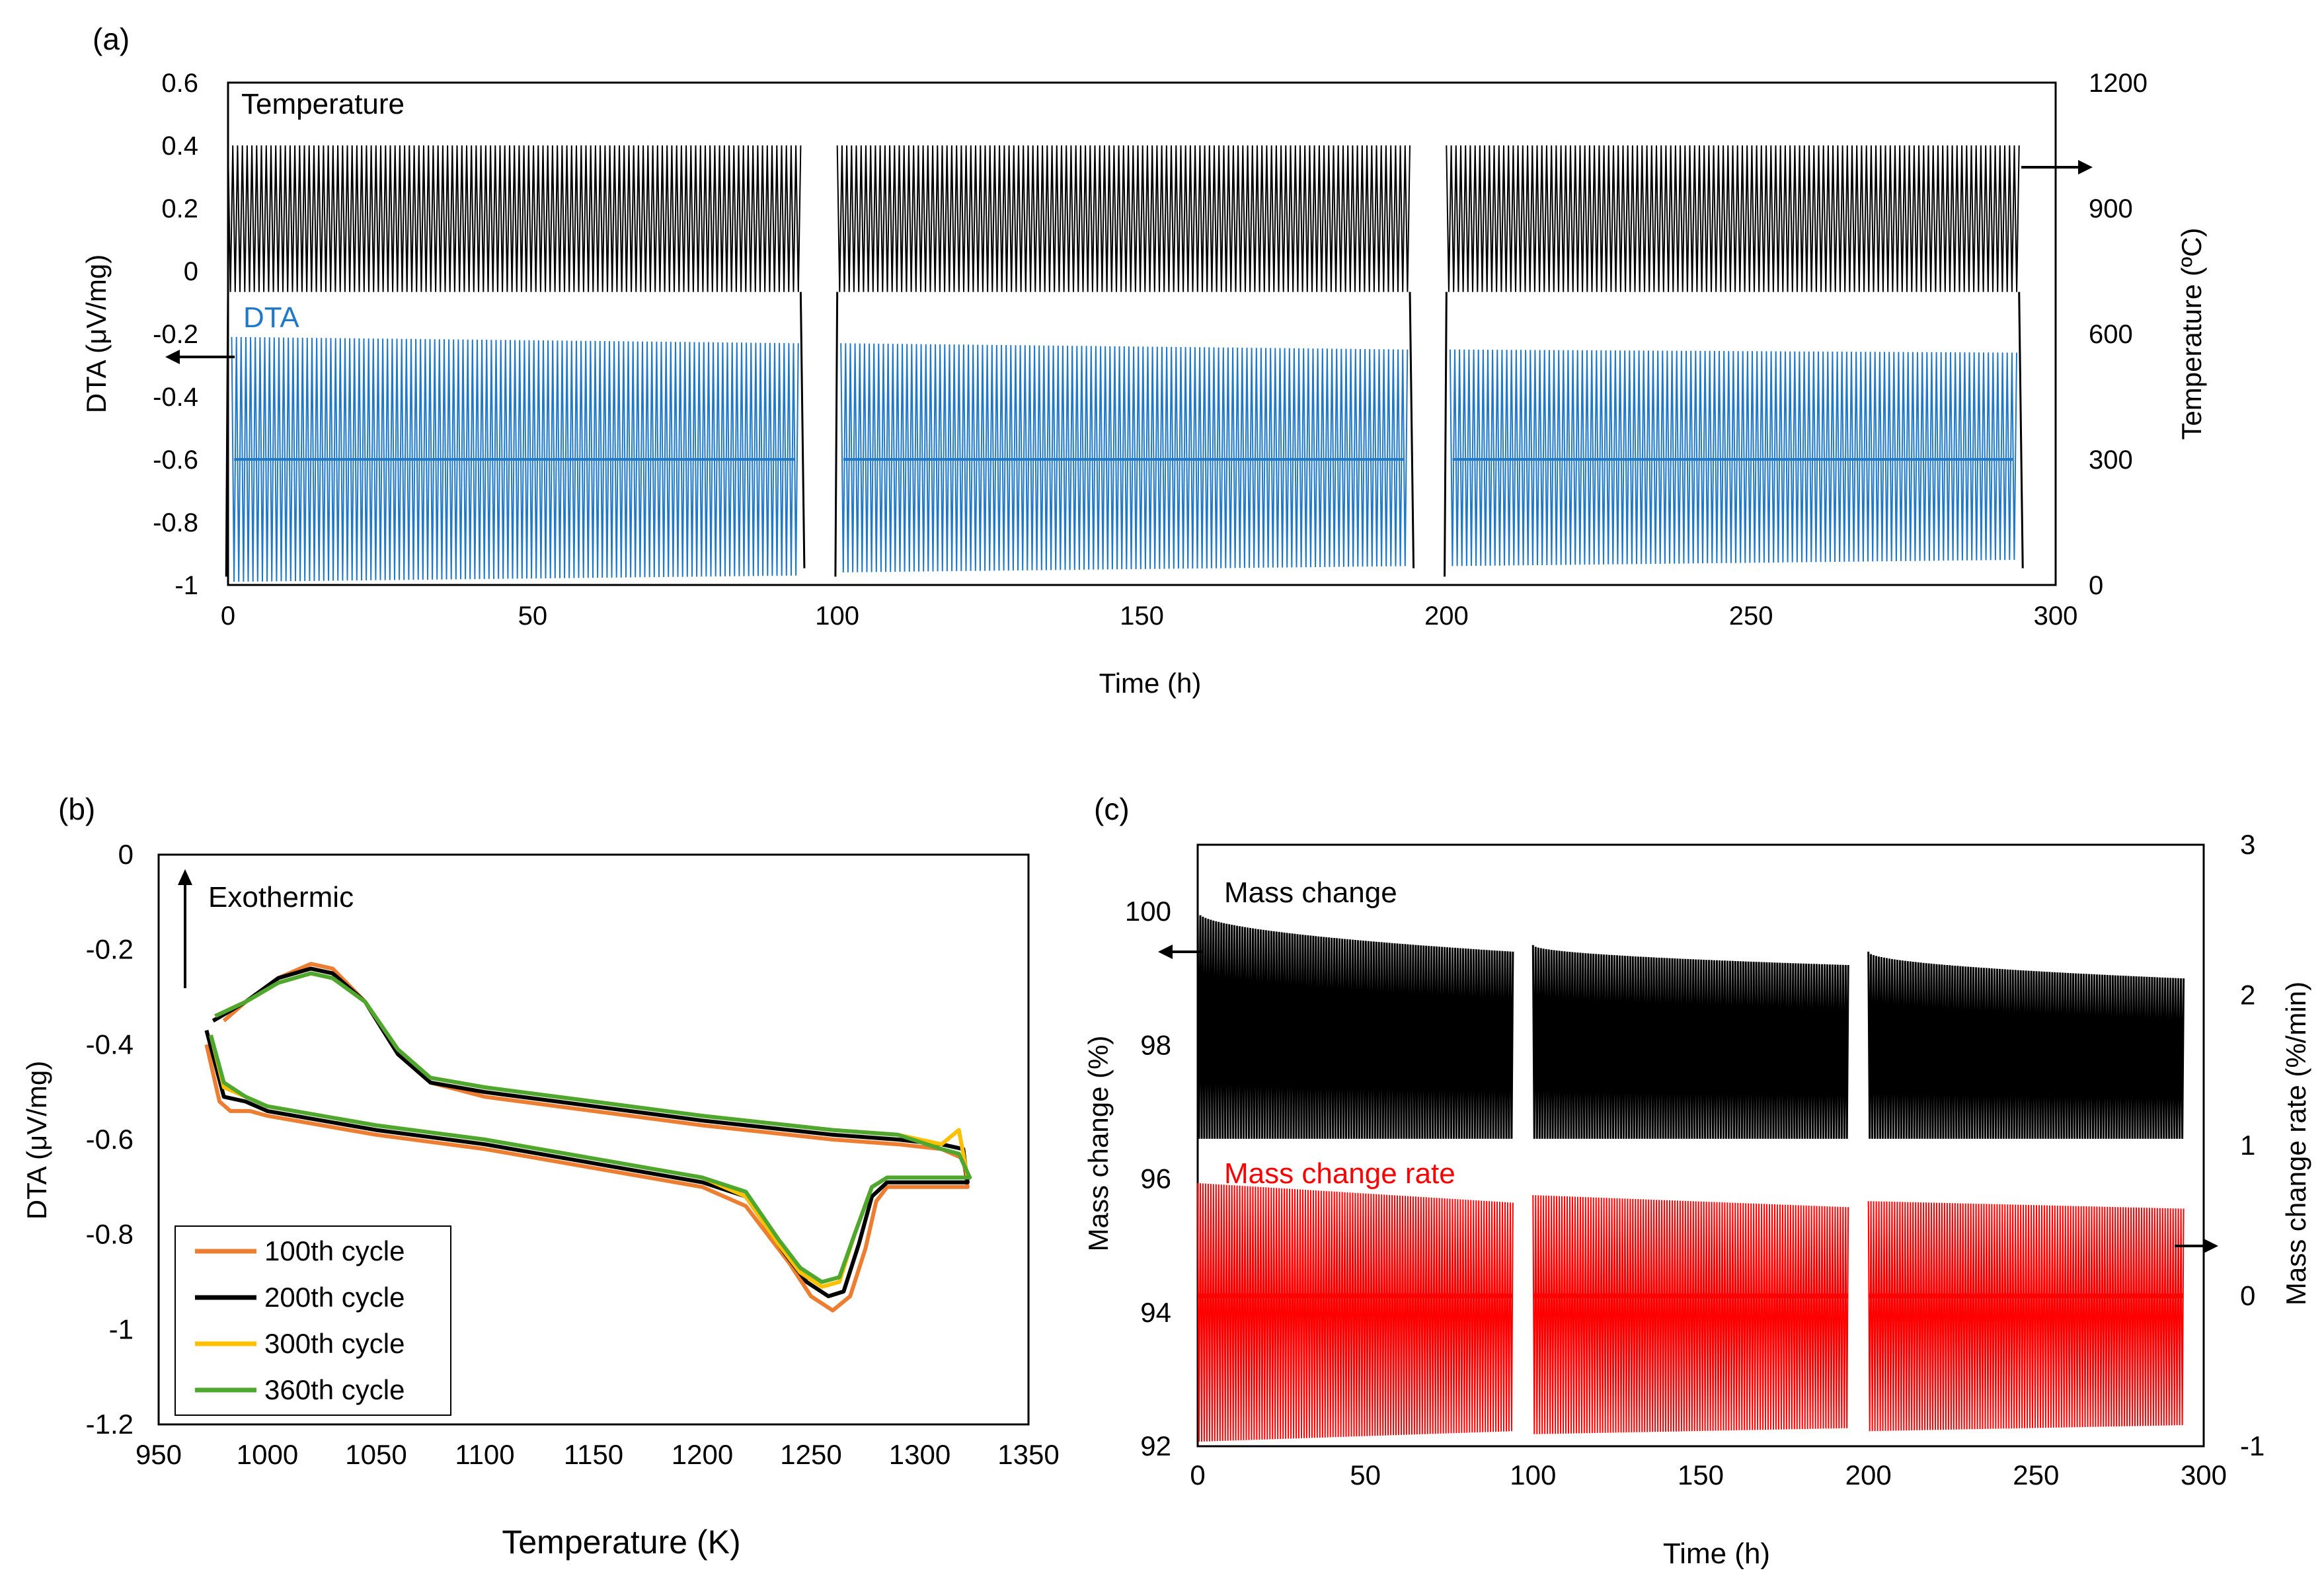 Image resolution: width=2324 pixels, height=1589 pixels. Describe the element at coordinates (2247, 844) in the screenshot. I see `c-y2ticks-label: 3` at that location.